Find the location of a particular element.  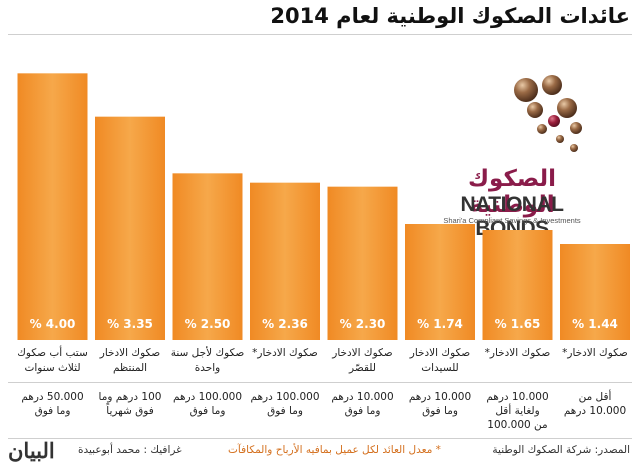

page-title: عائدات الصكوك الوطنية لعام 2014 is located at coordinates (450, 16).